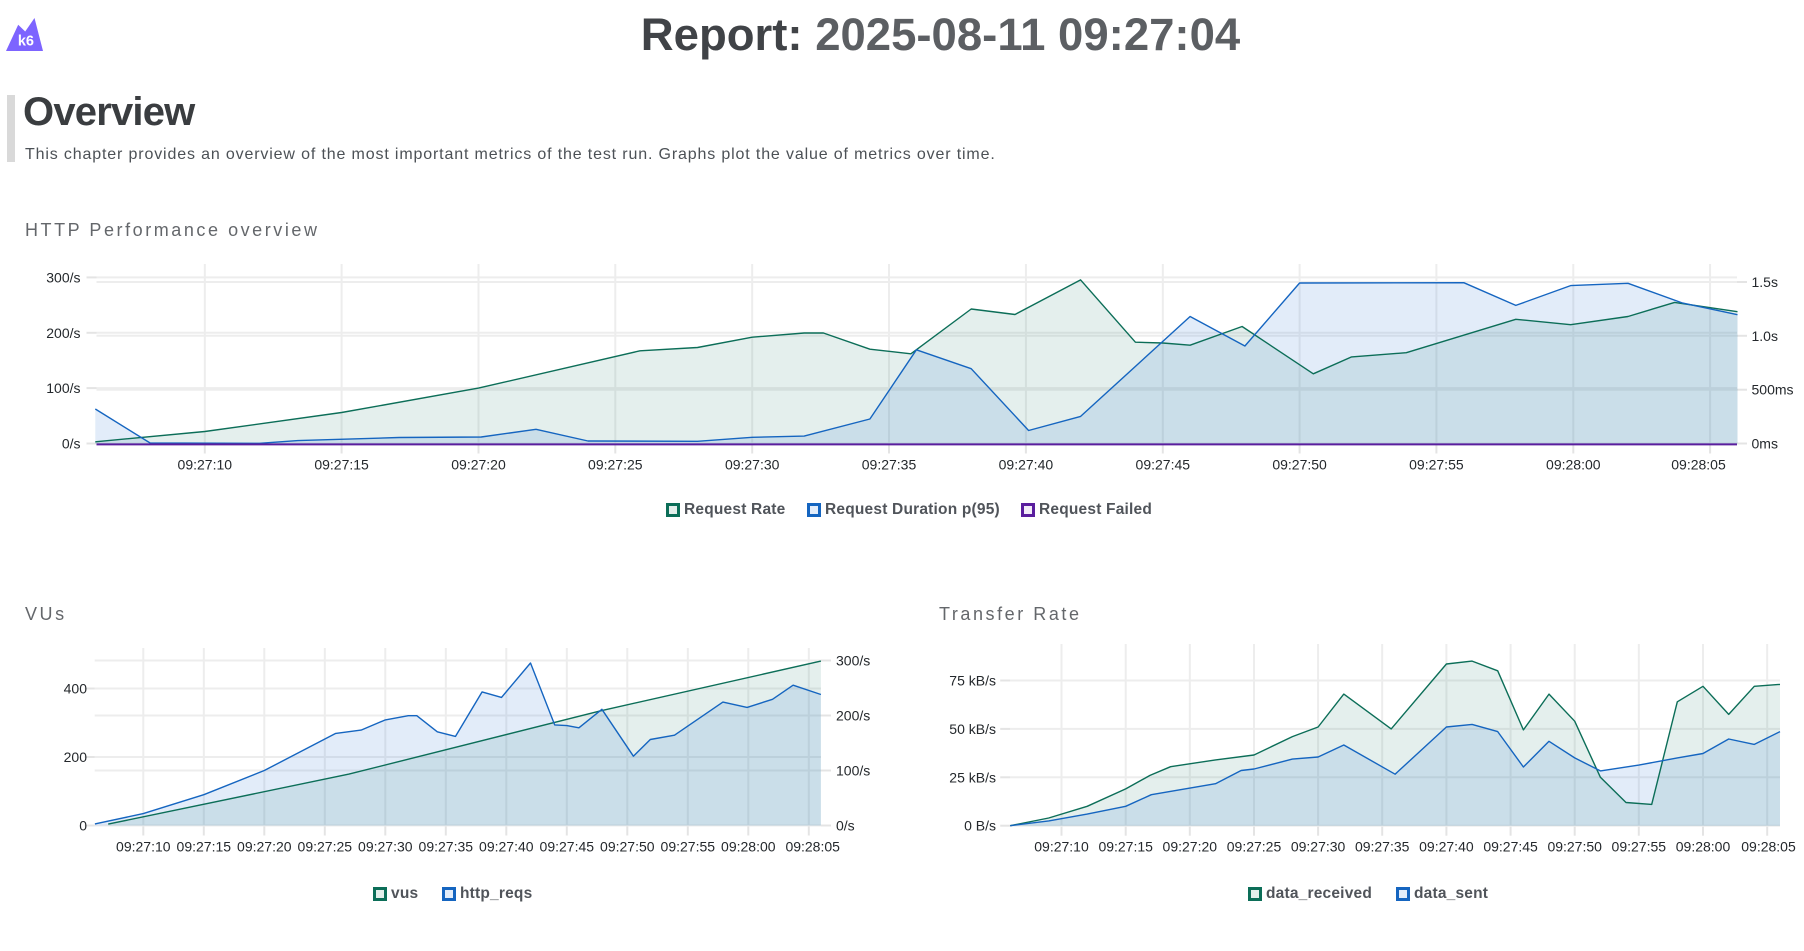 The image size is (1804, 951). What do you see at coordinates (76, 757) in the screenshot?
I see `svg-text: 200` at bounding box center [76, 757].